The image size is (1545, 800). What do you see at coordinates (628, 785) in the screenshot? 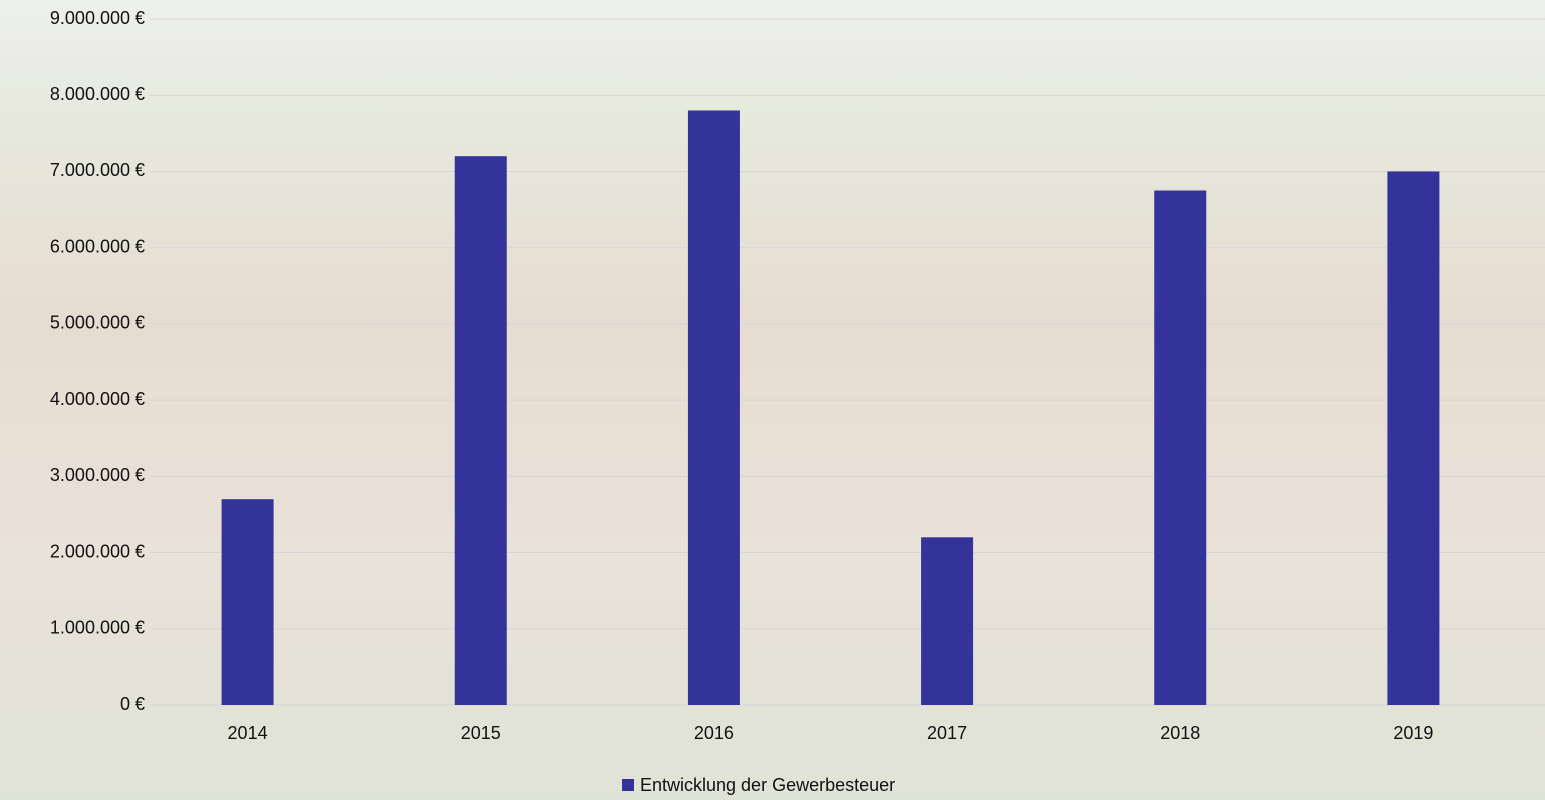
I see `legend-swatch` at bounding box center [628, 785].